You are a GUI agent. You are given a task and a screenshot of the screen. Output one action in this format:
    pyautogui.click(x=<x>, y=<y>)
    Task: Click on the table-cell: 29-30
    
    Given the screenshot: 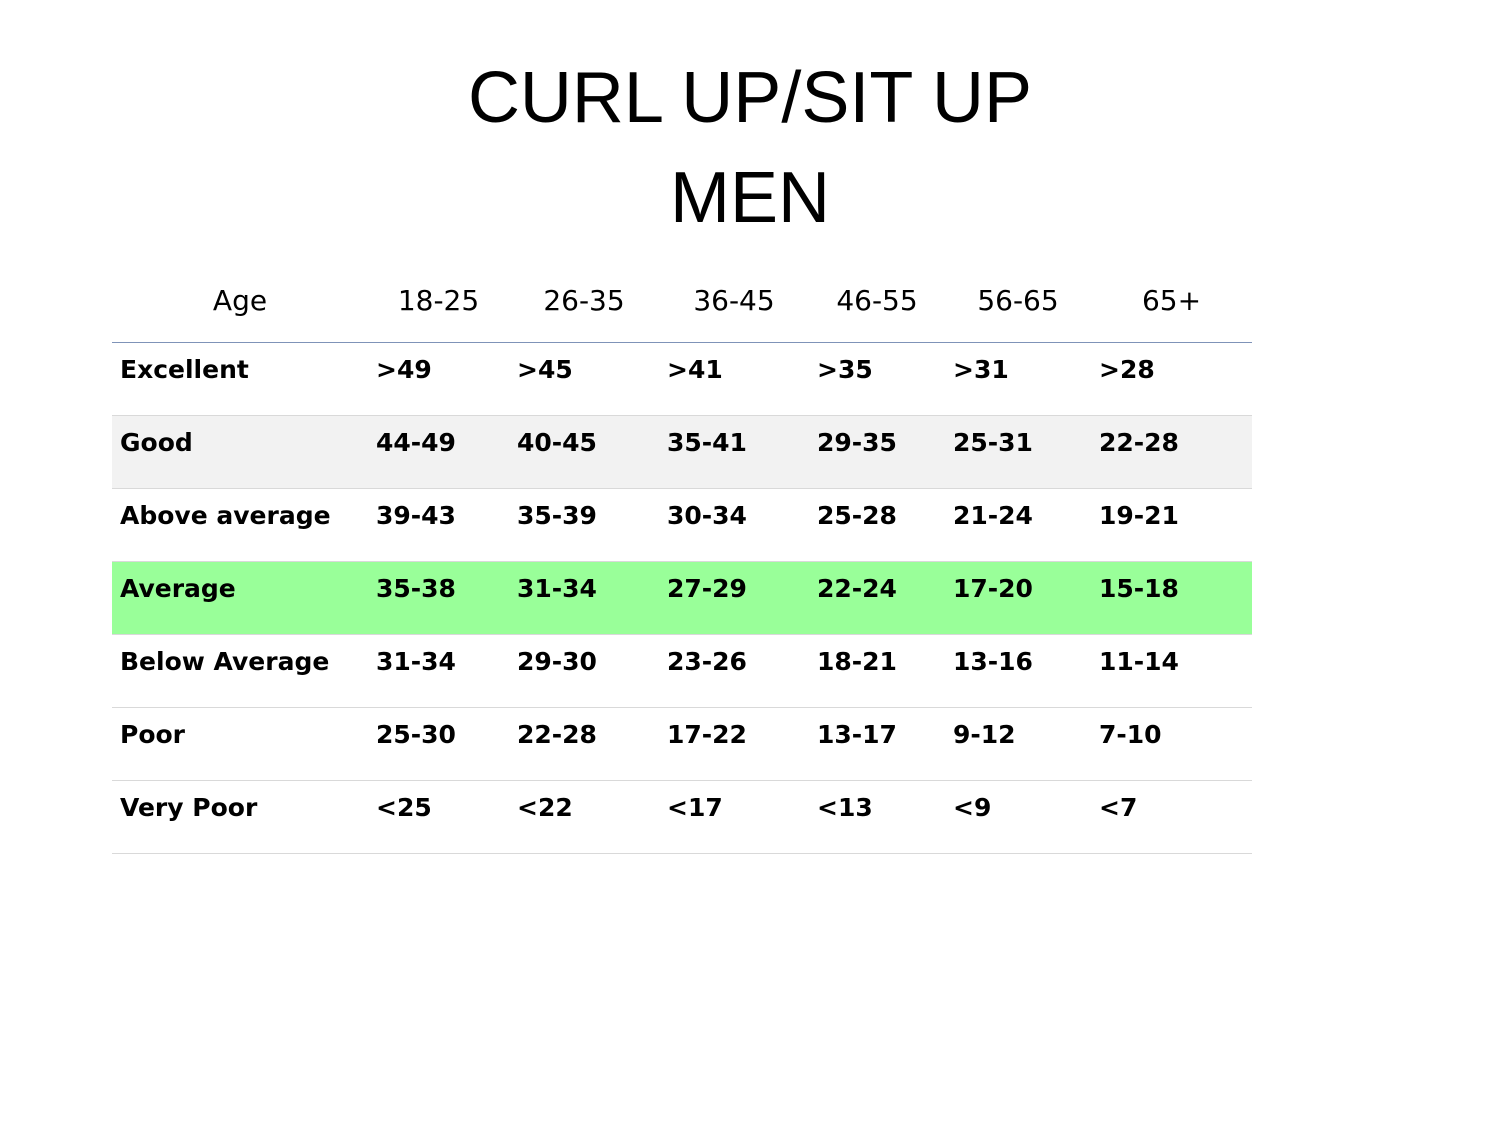 What is the action you would take?
    pyautogui.click(x=584, y=671)
    